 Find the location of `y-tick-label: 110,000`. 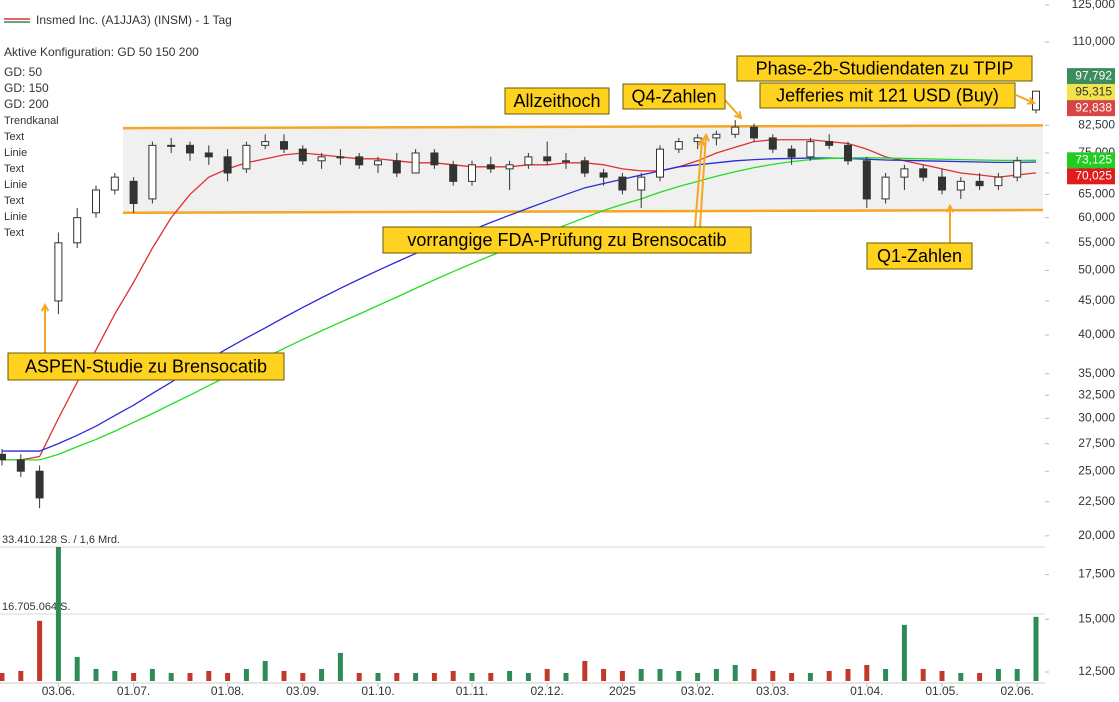

y-tick-label: 110,000 is located at coordinates (1094, 41).